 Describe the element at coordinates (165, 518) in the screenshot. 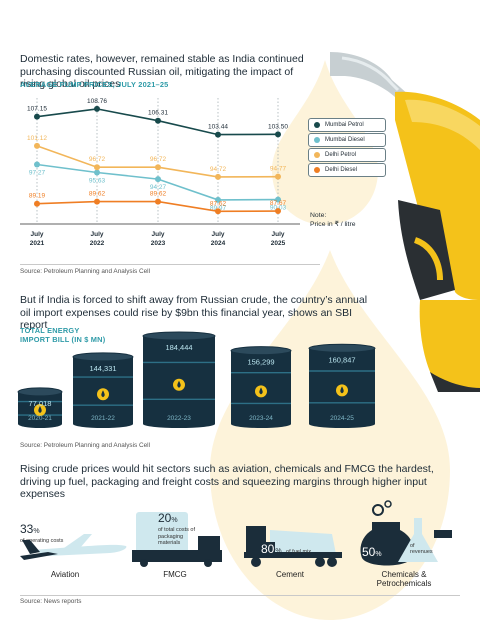

I see `pct-value: 20` at that location.